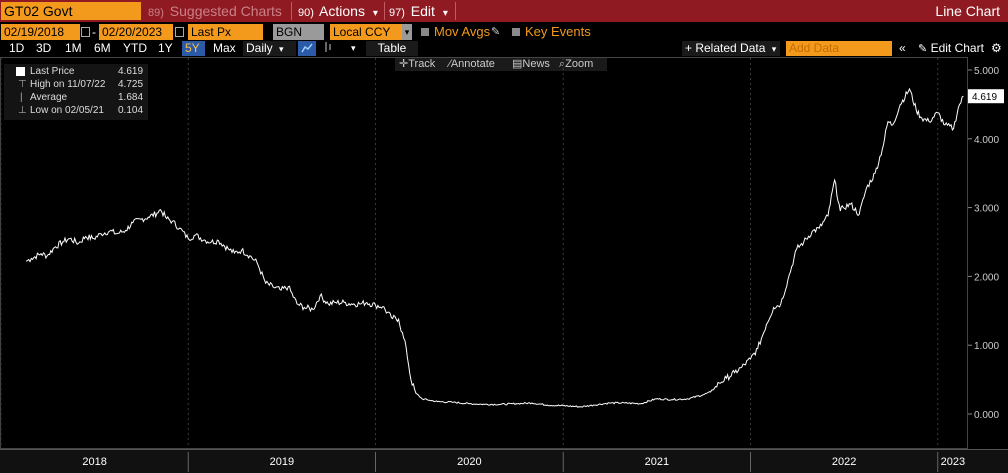  I want to click on pricing-source-field: BGN, so click(298, 32).